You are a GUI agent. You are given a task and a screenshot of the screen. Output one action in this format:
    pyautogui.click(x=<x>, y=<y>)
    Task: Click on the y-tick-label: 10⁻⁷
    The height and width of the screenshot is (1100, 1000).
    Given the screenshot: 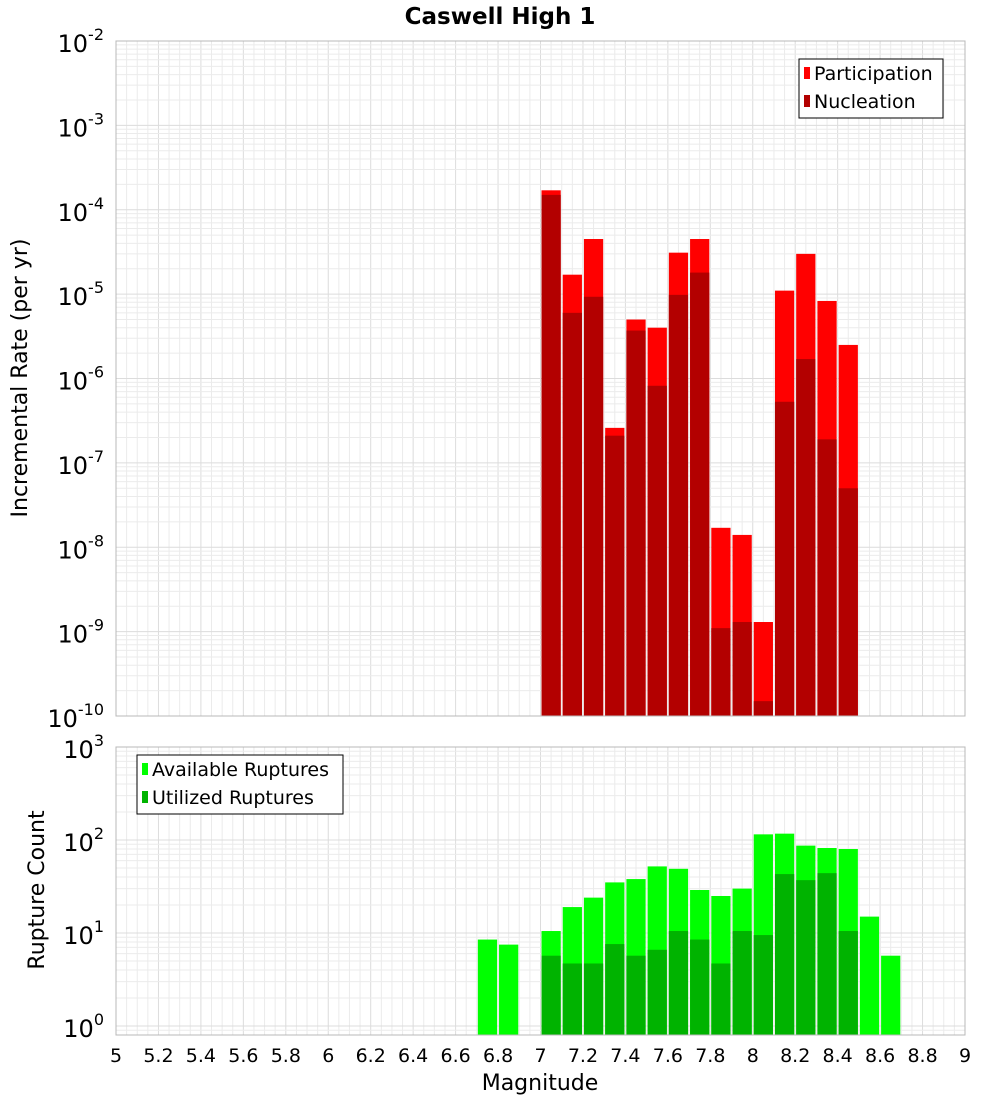 What is the action you would take?
    pyautogui.click(x=81, y=463)
    